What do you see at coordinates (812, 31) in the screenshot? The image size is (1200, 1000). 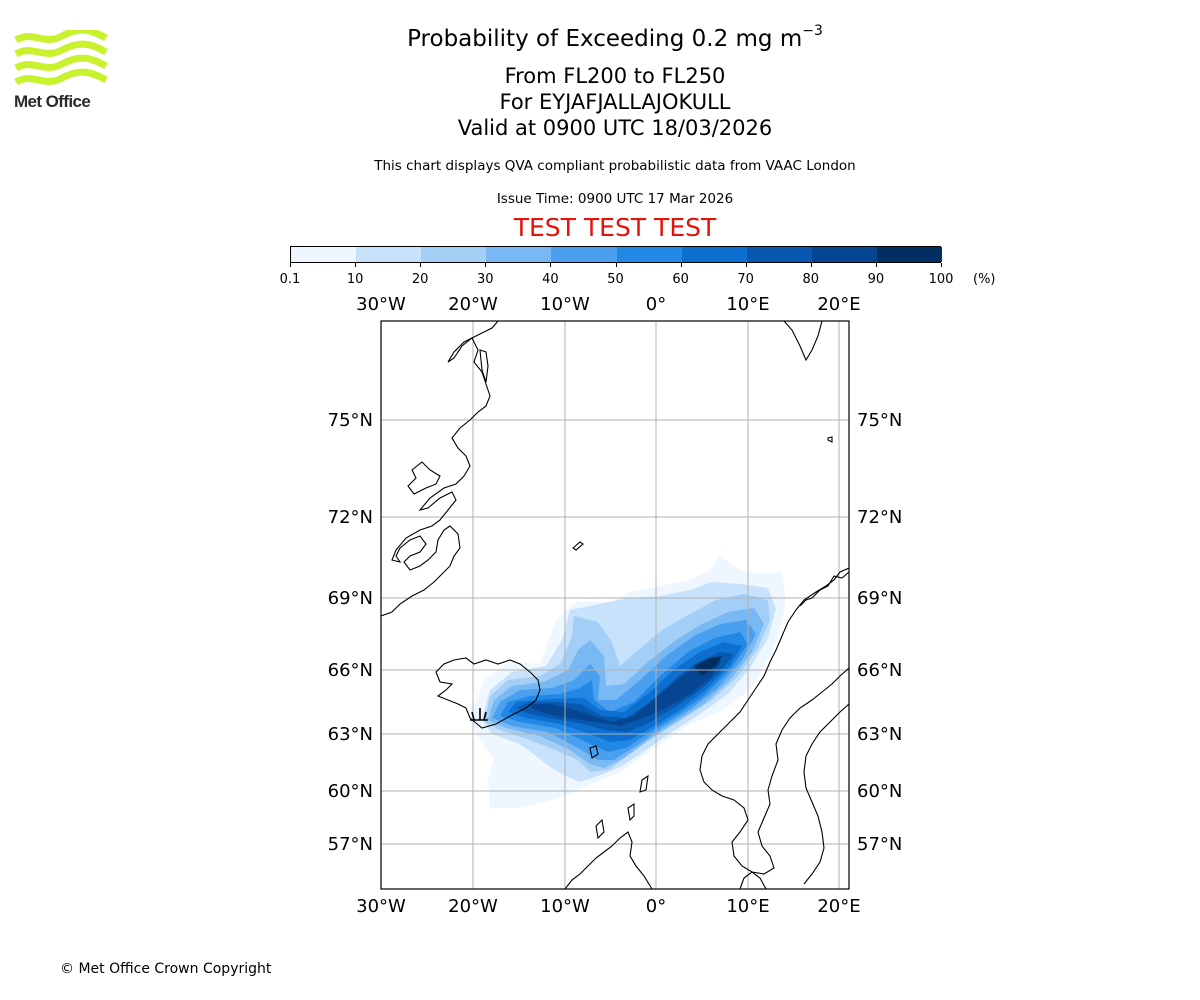 I see `title-exponent: −3` at bounding box center [812, 31].